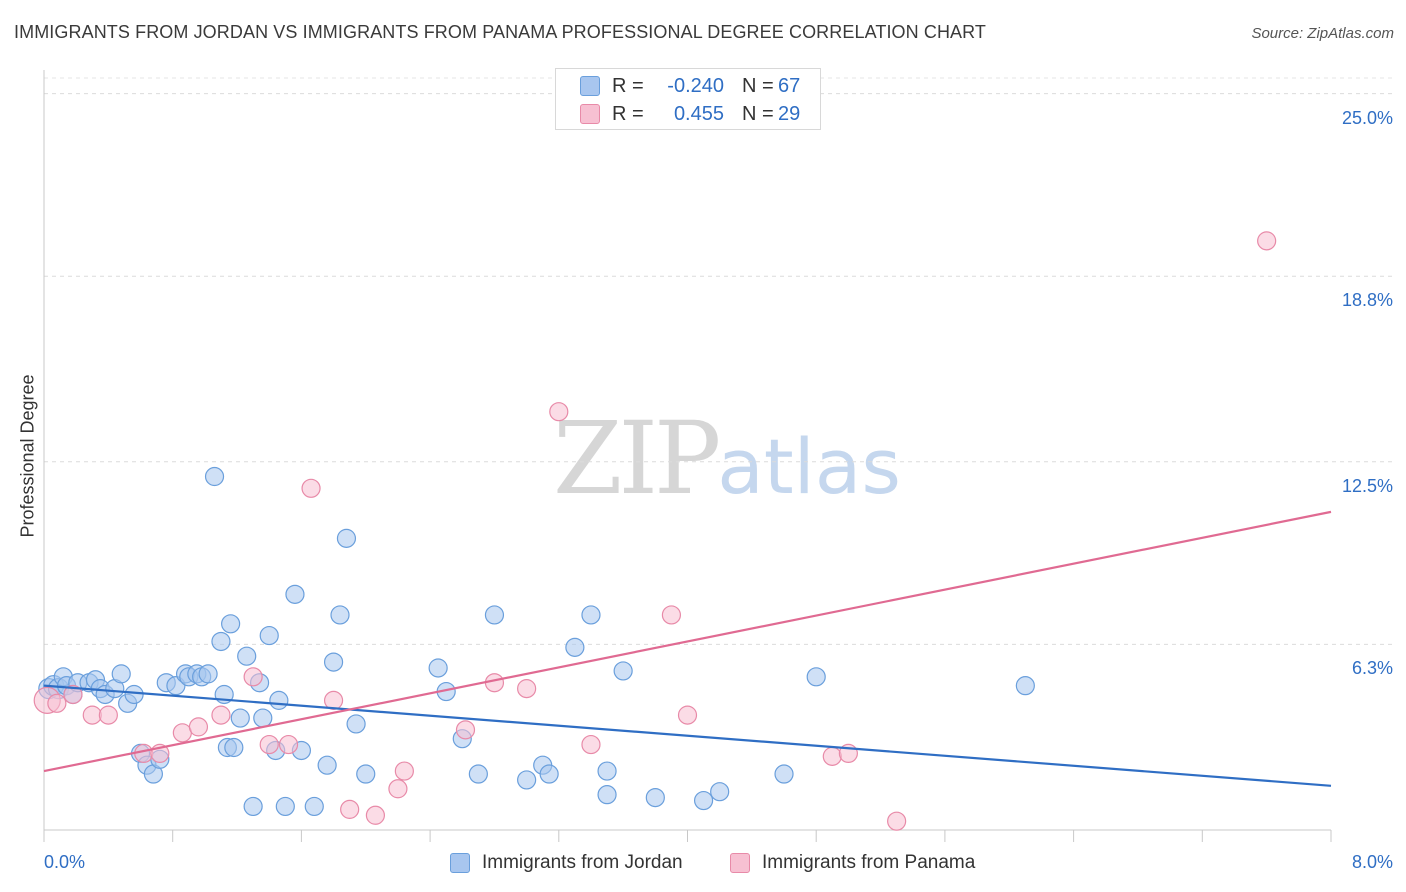 This screenshot has height=892, width=1406. I want to click on panama-legend-swatch, so click(740, 863).